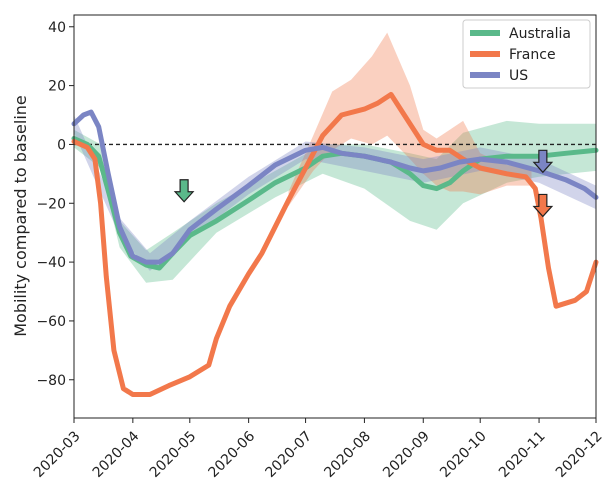  Describe the element at coordinates (522, 453) in the screenshot. I see `x-tick-label: 2020-11` at that location.